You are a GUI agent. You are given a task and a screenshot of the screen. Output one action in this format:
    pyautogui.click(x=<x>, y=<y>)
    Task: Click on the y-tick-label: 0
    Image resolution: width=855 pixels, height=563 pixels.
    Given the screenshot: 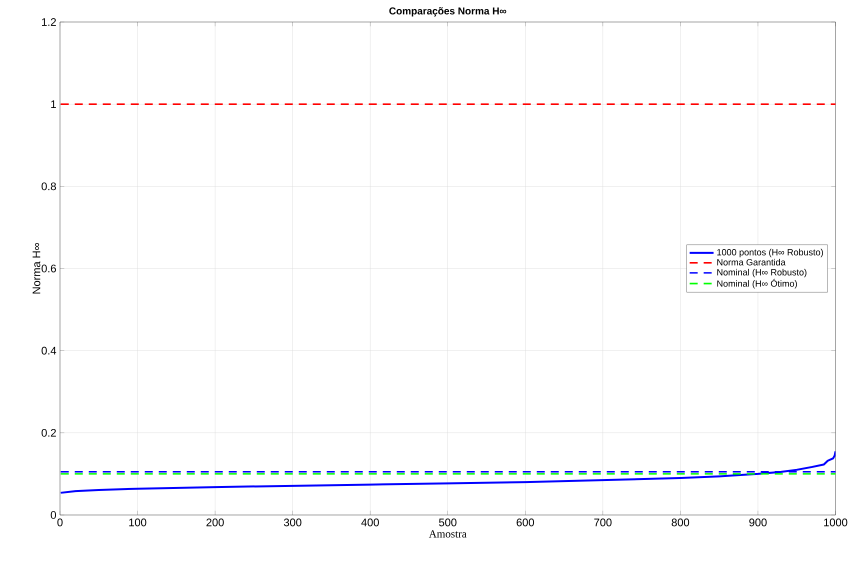 What is the action you would take?
    pyautogui.click(x=53, y=515)
    